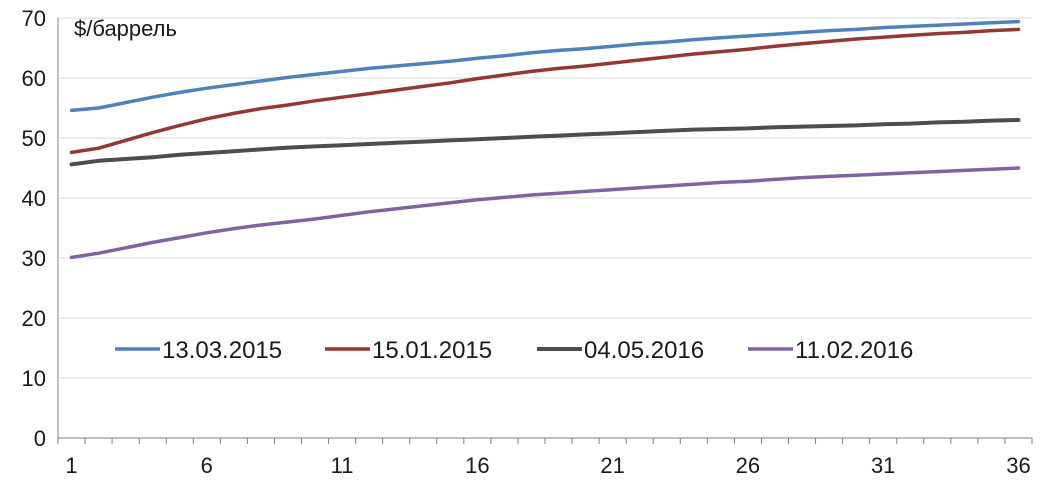 This screenshot has width=1061, height=485. Describe the element at coordinates (34, 318) in the screenshot. I see `y-tick-label: 20` at that location.